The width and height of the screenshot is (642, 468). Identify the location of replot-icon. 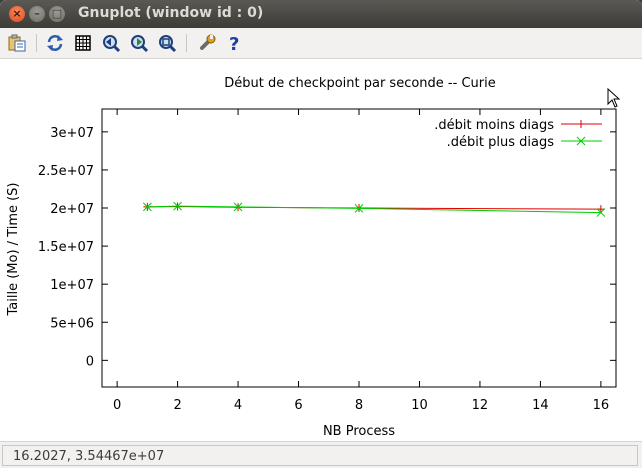
(55, 43).